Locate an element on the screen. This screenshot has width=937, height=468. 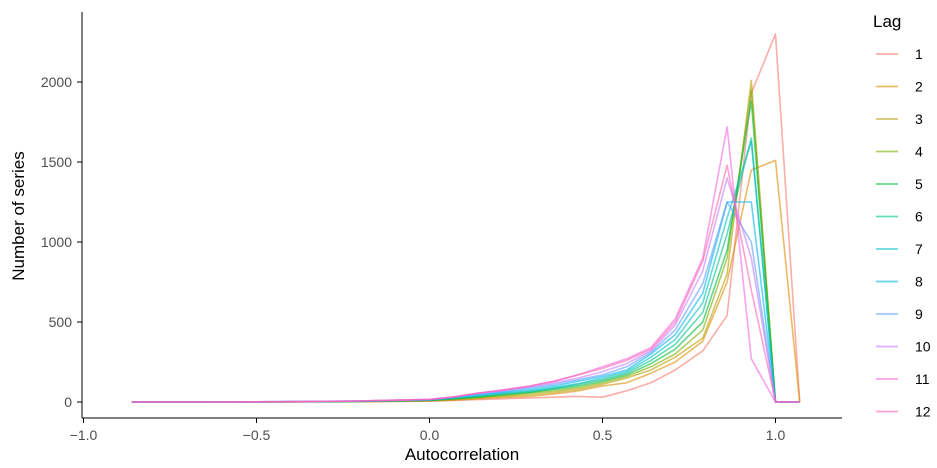
y-tick-label: 500 is located at coordinates (61, 322).